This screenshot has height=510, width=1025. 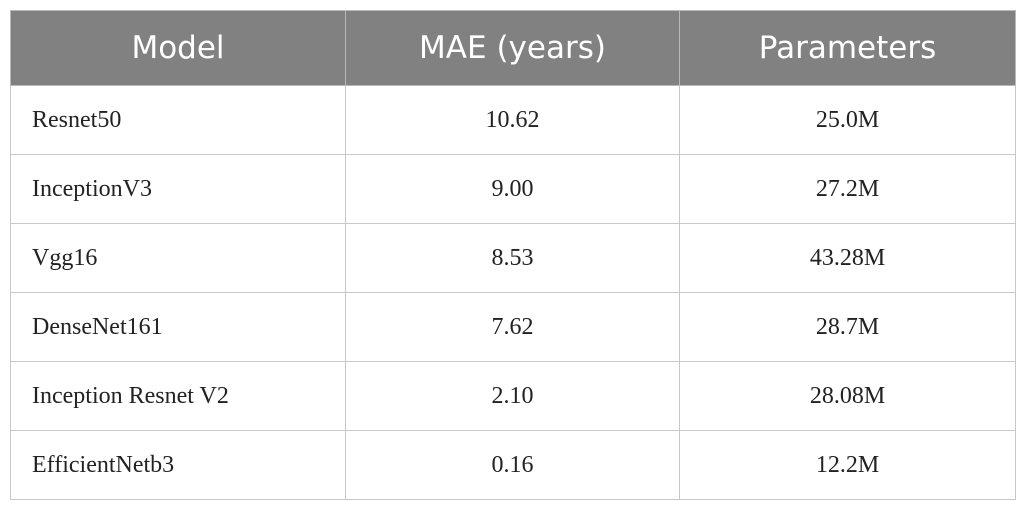 I want to click on cell-model: Inception Resnet V2, so click(x=178, y=396).